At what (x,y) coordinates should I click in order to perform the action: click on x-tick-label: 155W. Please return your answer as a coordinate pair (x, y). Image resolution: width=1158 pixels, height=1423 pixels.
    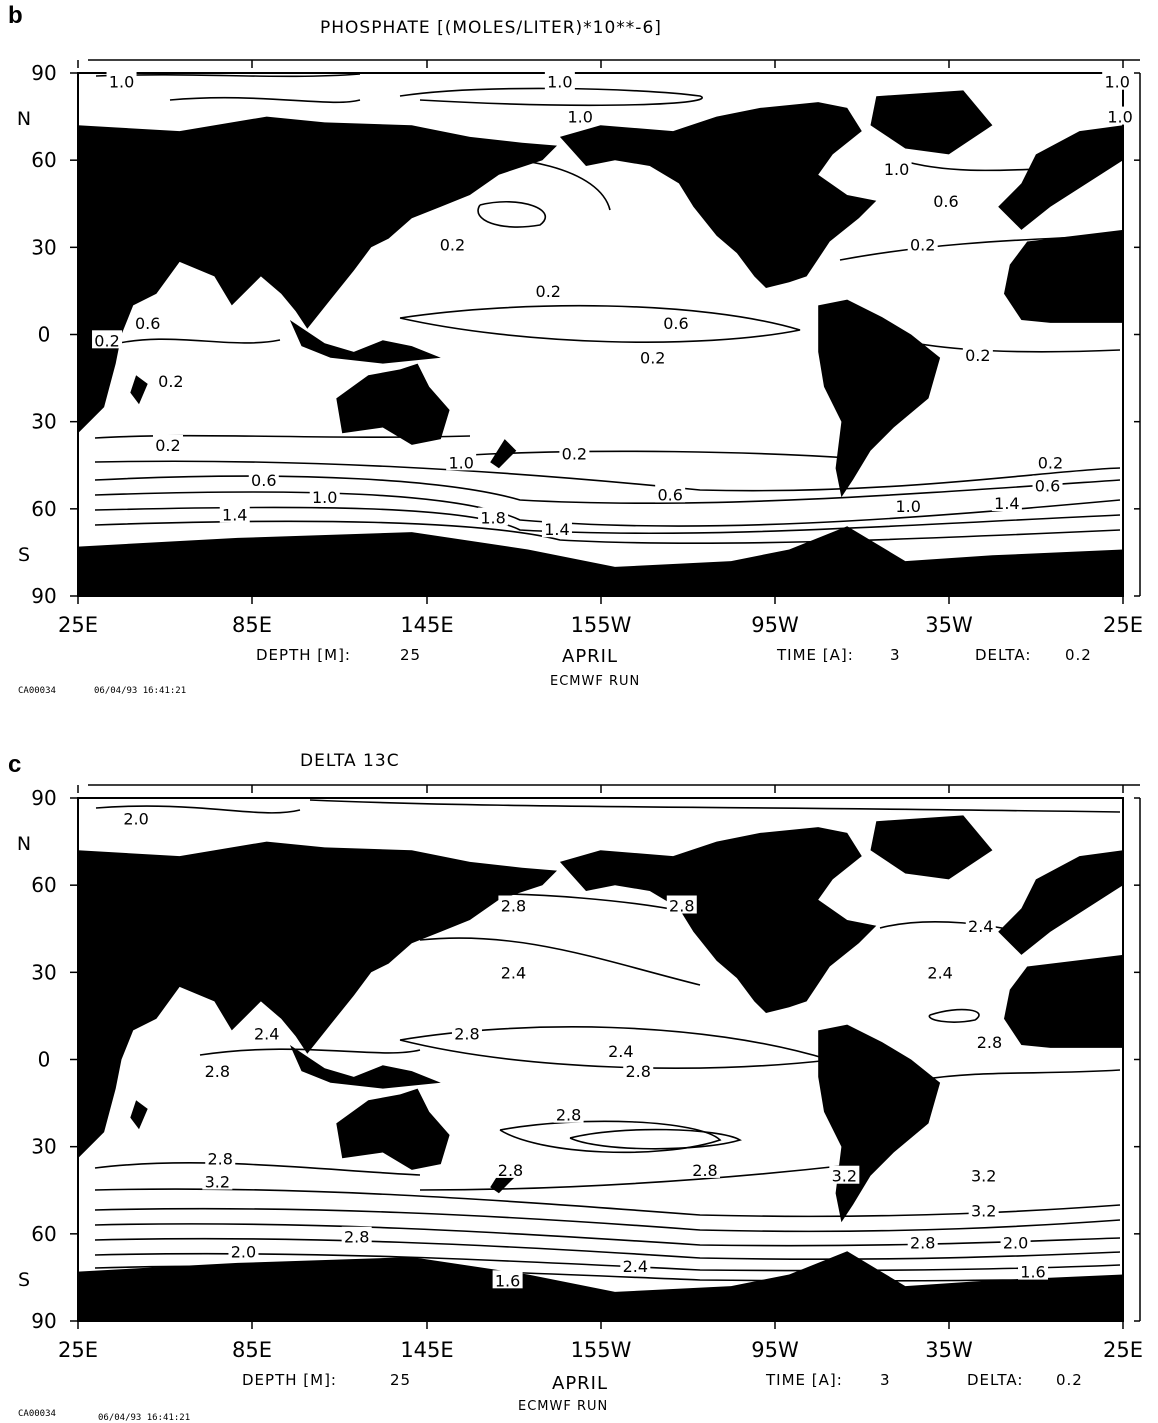
    Looking at the image, I should click on (601, 1350).